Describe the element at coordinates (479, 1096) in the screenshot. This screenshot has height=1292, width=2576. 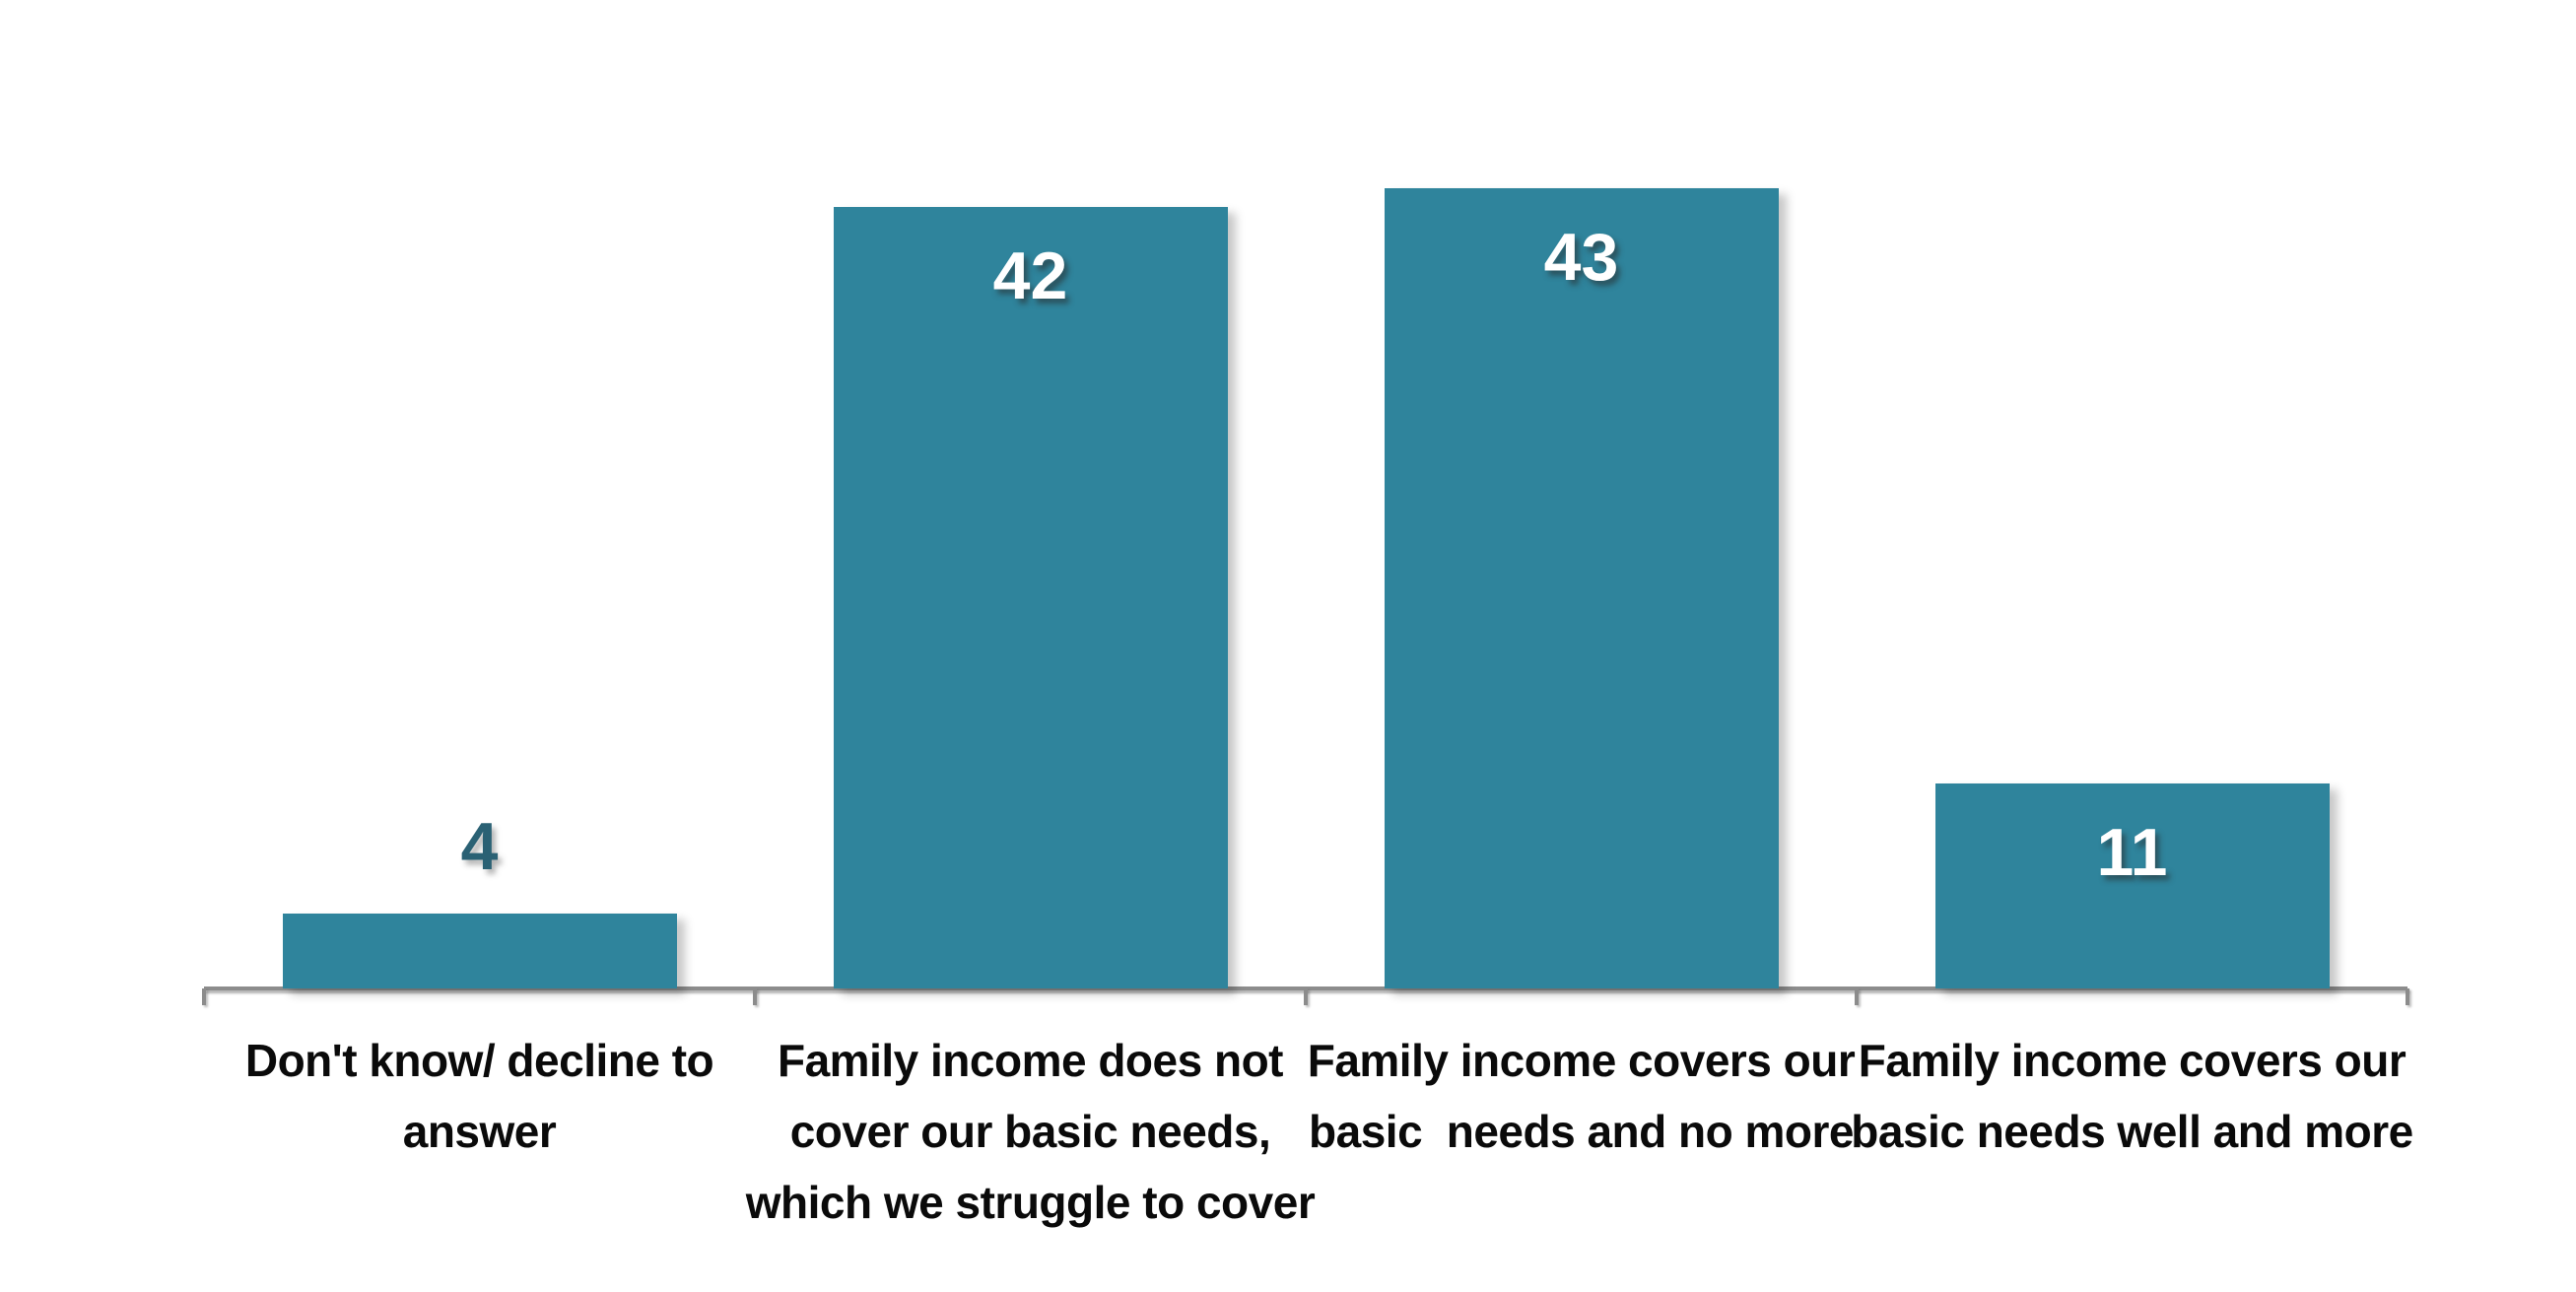
I see `category-label: Don't know/ decline to answer` at that location.